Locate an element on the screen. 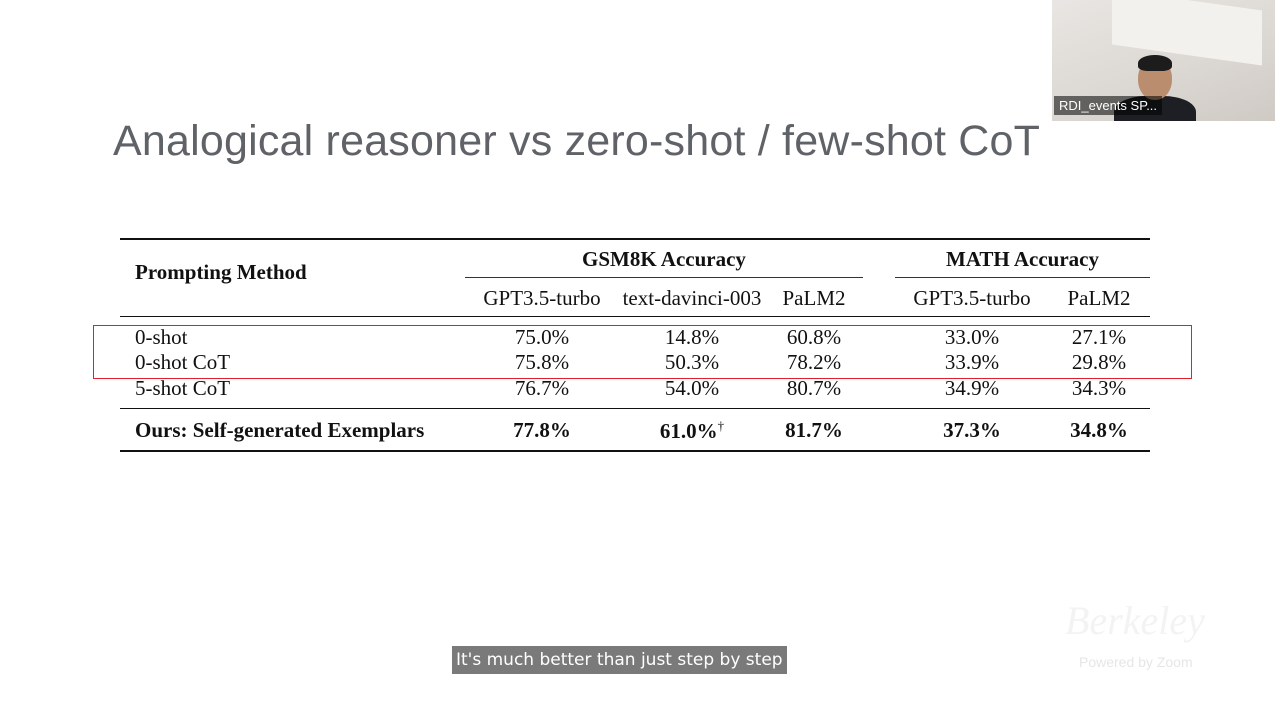  ours-value: 77.8% is located at coordinates (542, 430).